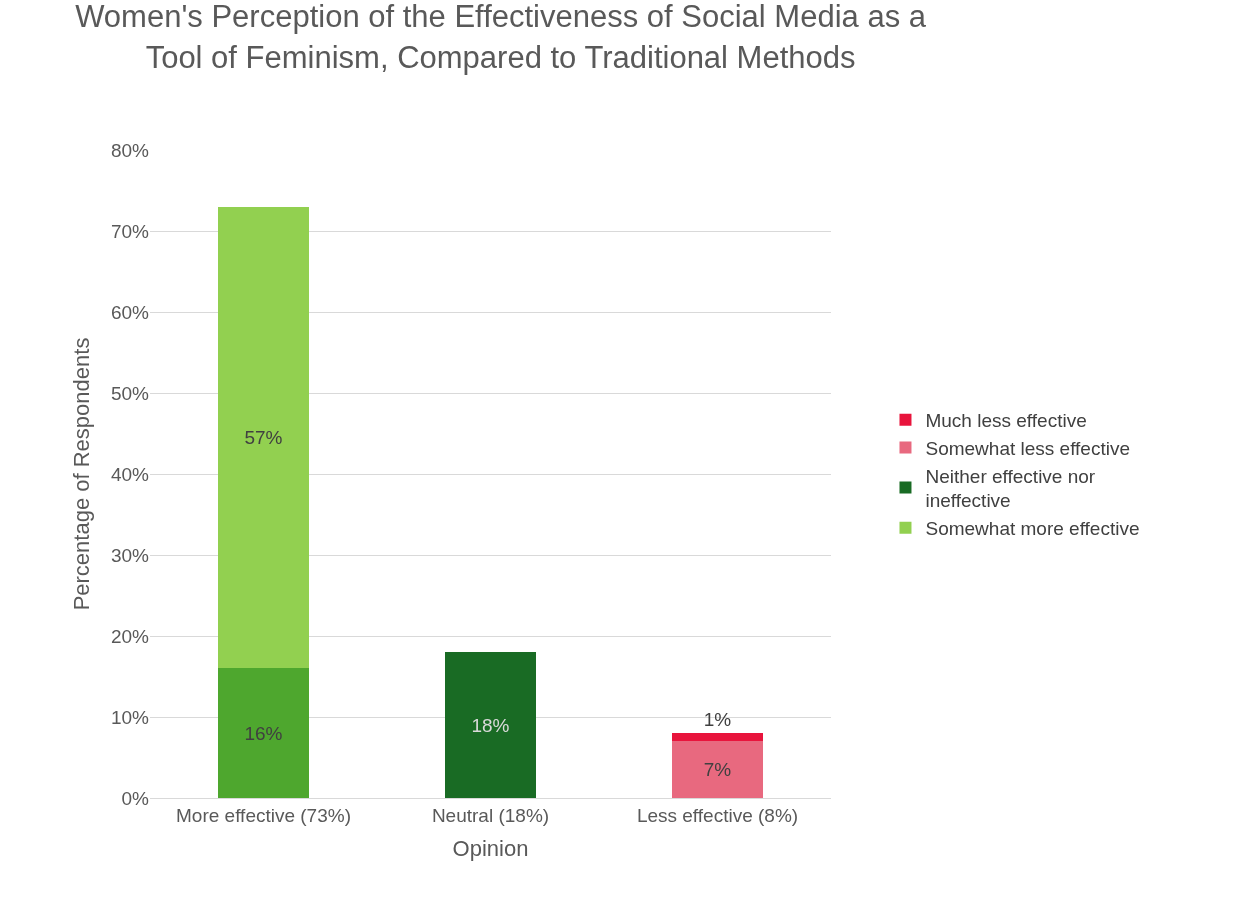 This screenshot has width=1236, height=908. Describe the element at coordinates (717, 720) in the screenshot. I see `data-label: 1%` at that location.